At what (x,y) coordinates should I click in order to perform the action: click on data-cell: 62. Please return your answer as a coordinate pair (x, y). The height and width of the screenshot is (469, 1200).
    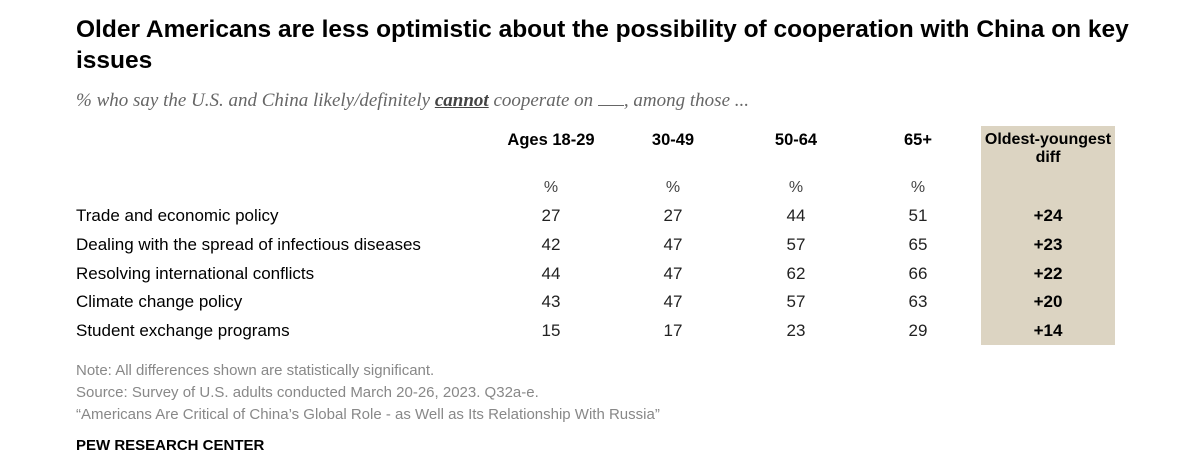
    Looking at the image, I should click on (796, 273).